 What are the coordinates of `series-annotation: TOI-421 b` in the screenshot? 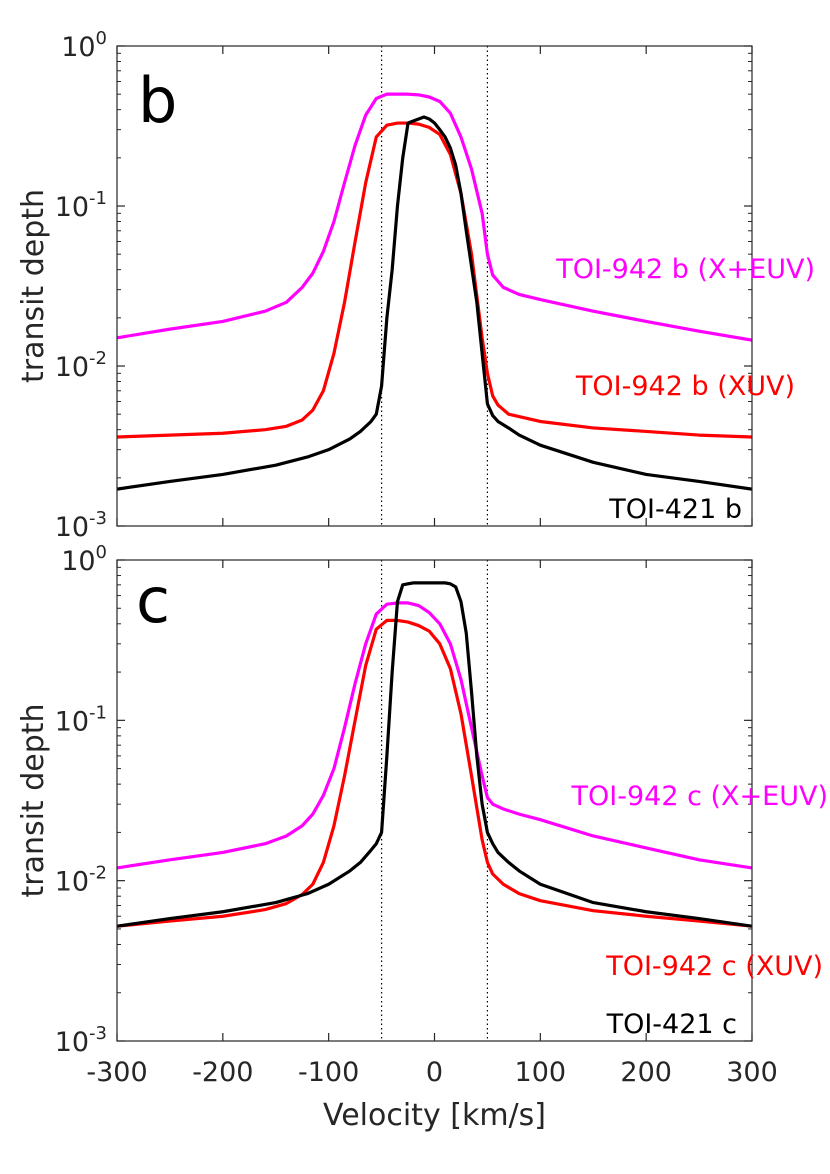 It's located at (675, 509).